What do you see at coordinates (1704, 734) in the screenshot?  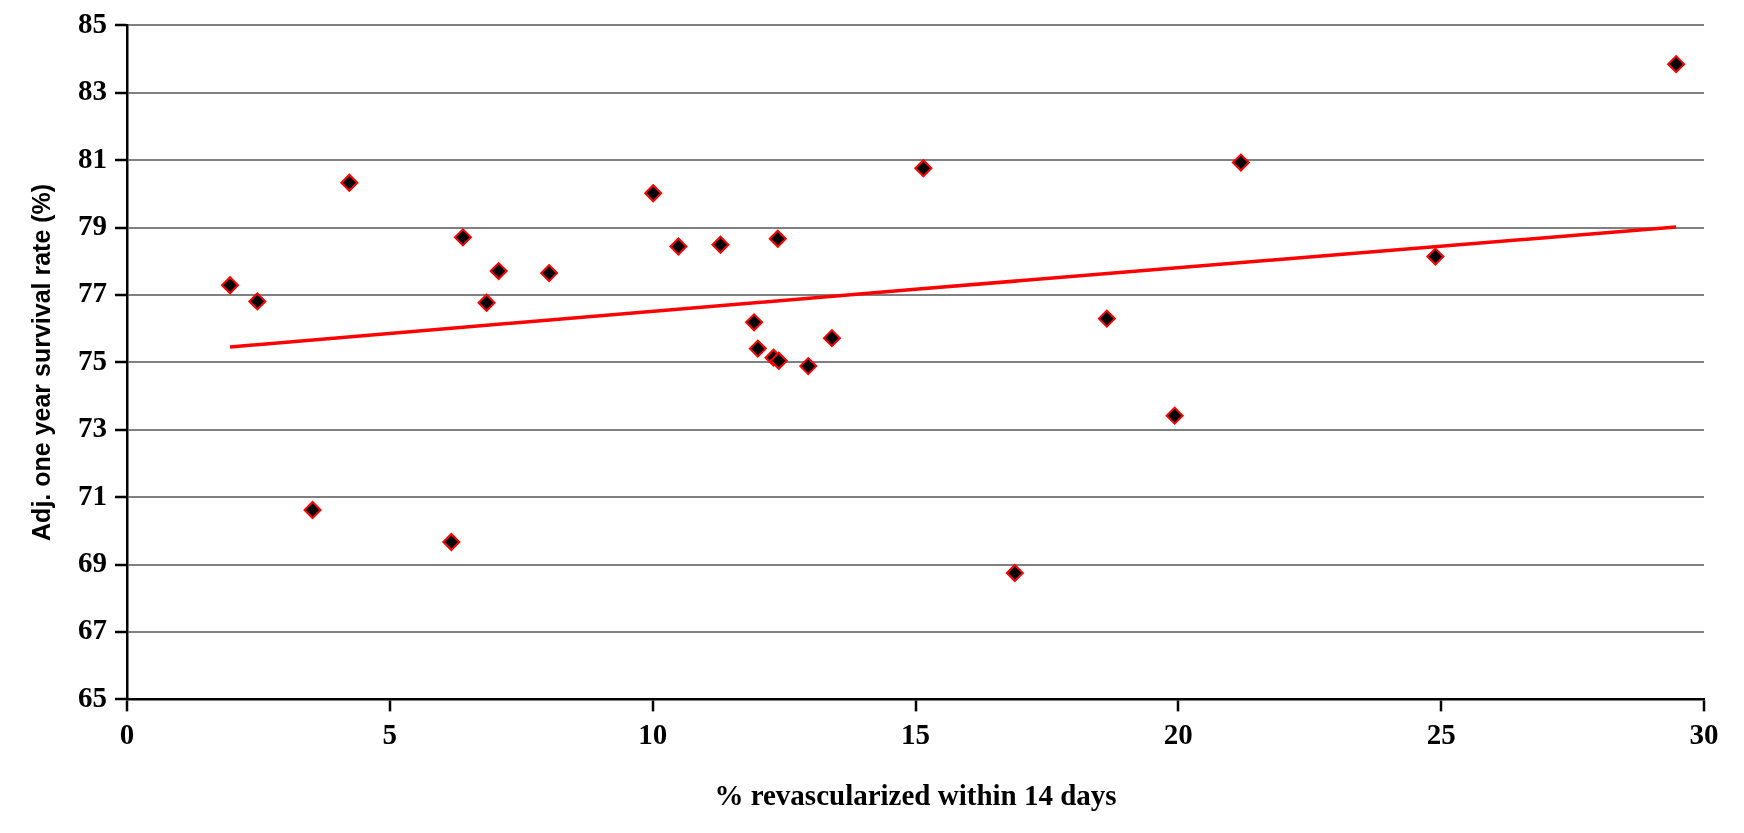 I see `x-tick-label: 30` at bounding box center [1704, 734].